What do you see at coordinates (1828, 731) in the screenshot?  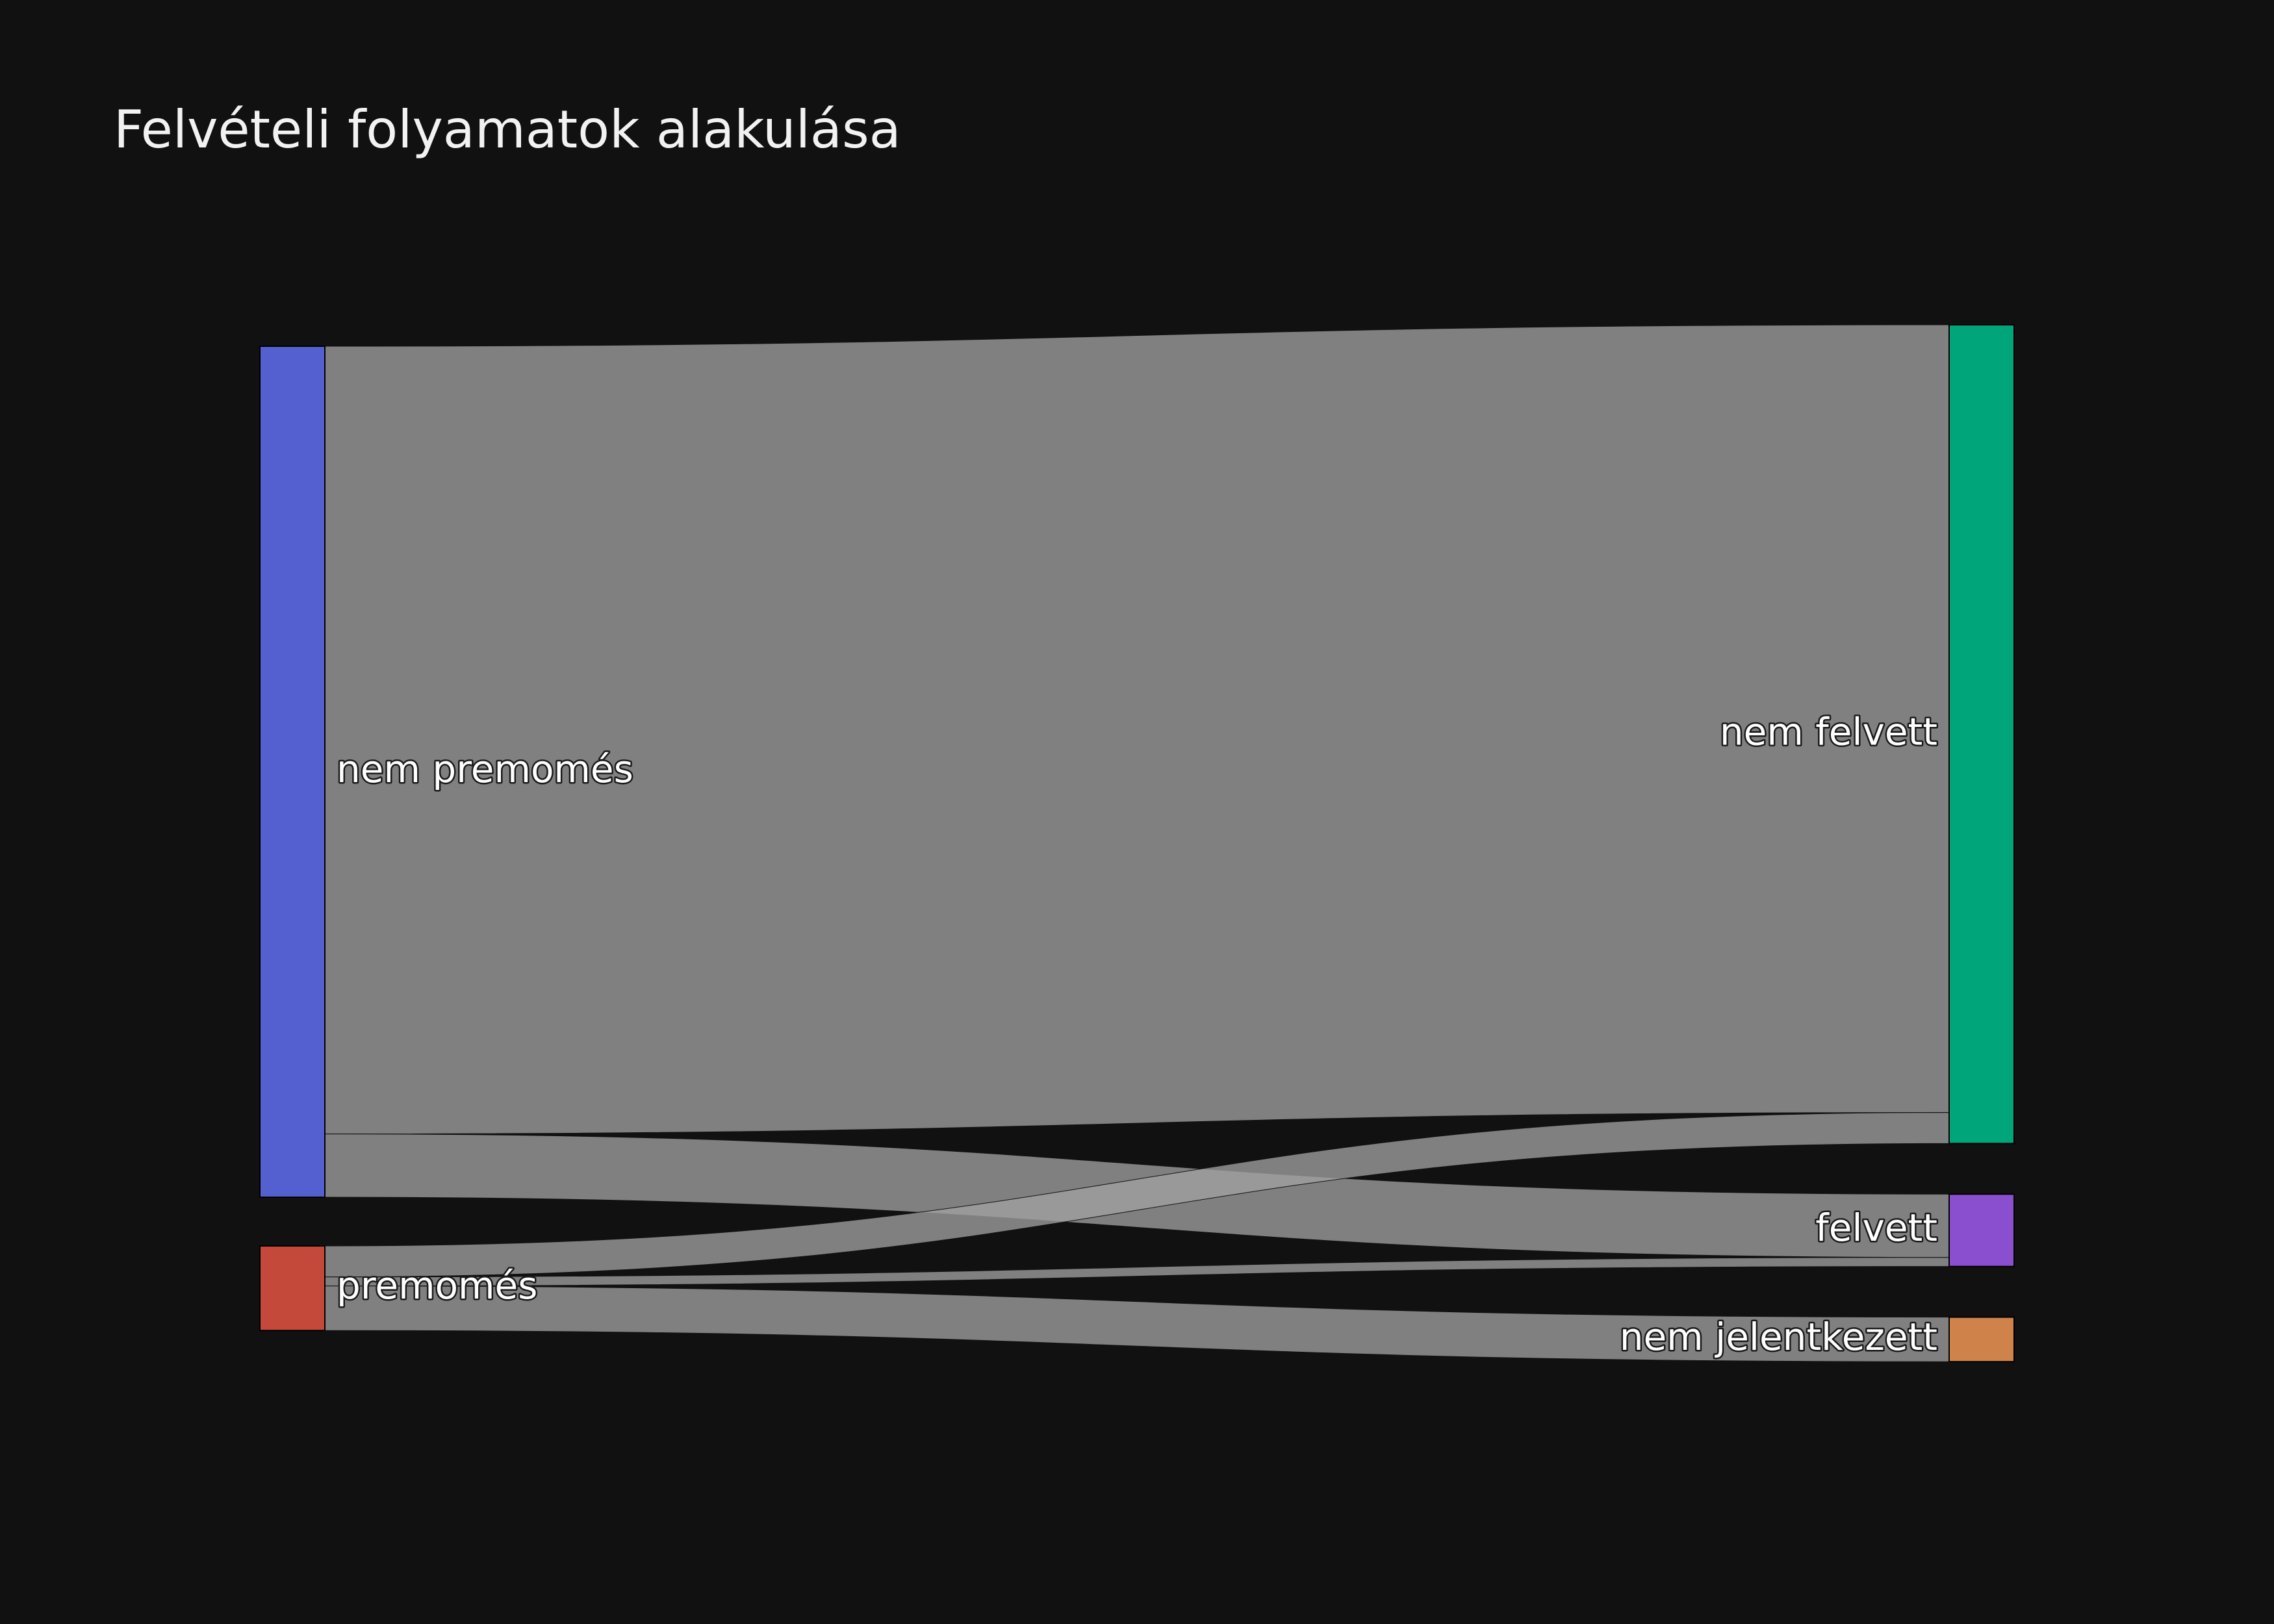 I see `sankey-node-label-nem_felvett: nem felvett` at bounding box center [1828, 731].